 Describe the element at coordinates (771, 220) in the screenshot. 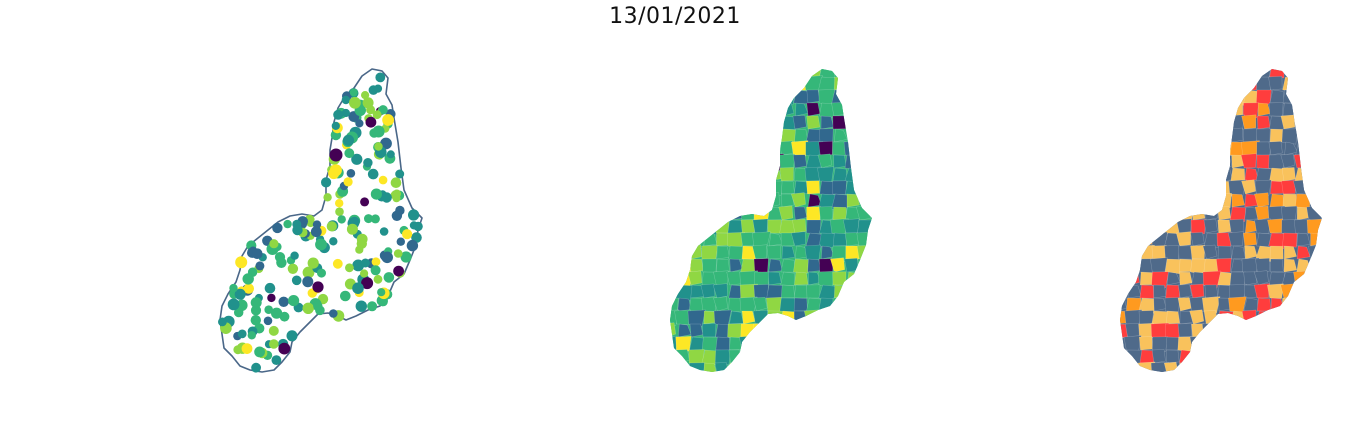

I see `choropleth-panel` at that location.